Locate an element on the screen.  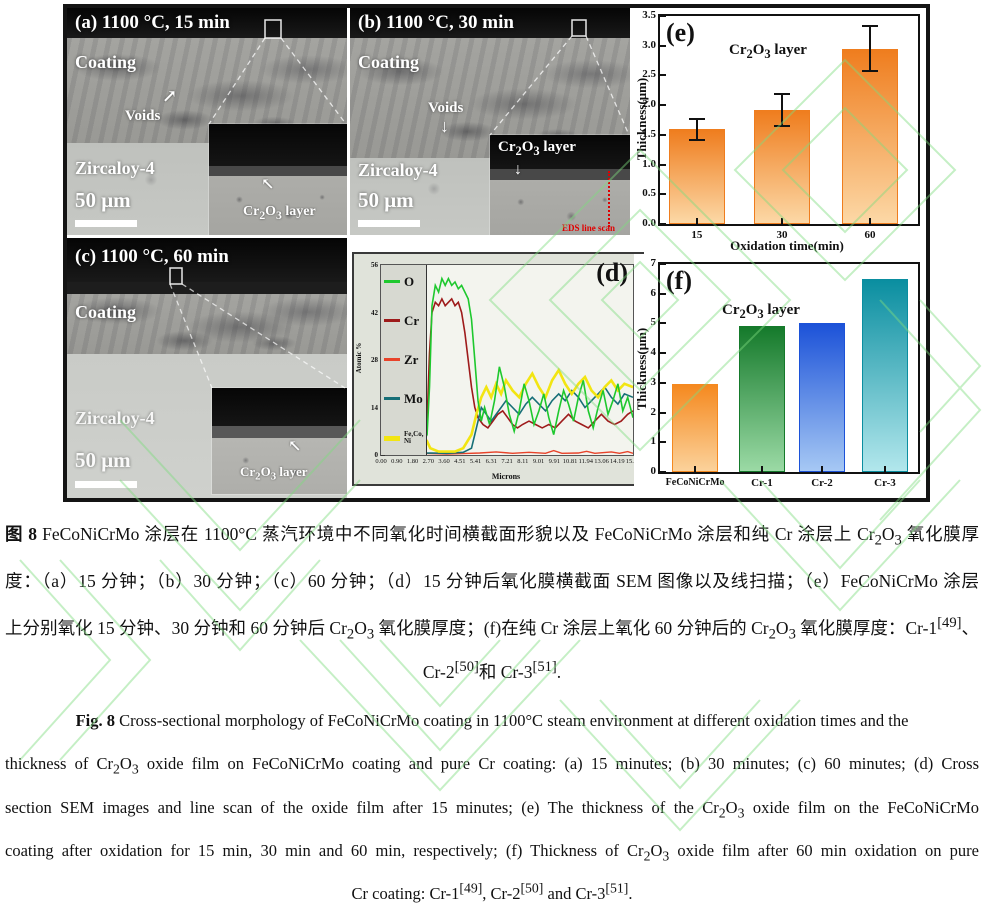
sem-a-inset-label: Cr2O3 layer is located at coordinates (279, 213).